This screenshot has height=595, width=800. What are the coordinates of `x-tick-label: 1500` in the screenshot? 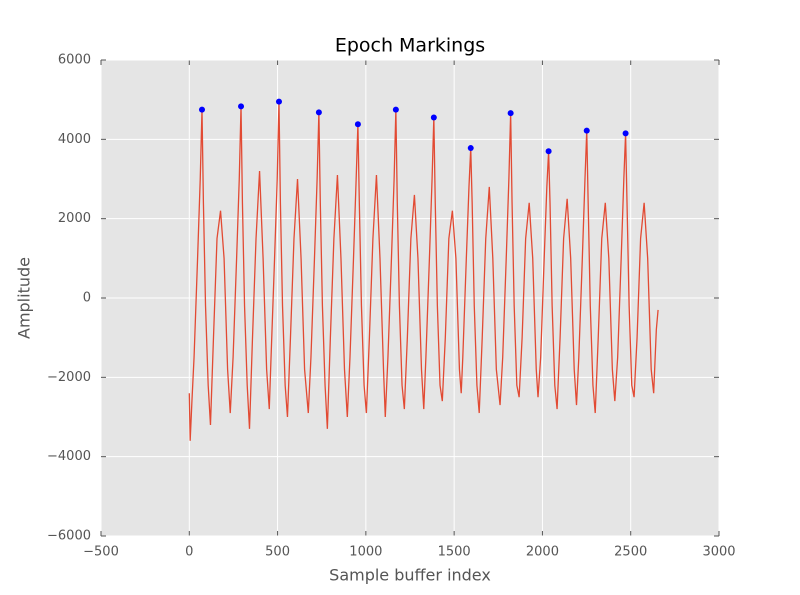 It's located at (454, 552).